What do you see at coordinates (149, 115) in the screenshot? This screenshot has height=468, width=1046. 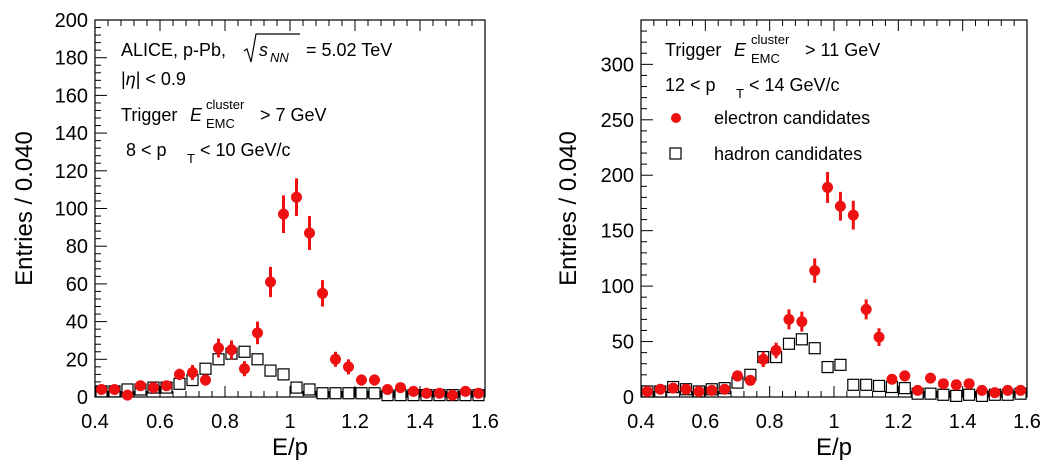 I see `left-trigger-word: Trigger` at bounding box center [149, 115].